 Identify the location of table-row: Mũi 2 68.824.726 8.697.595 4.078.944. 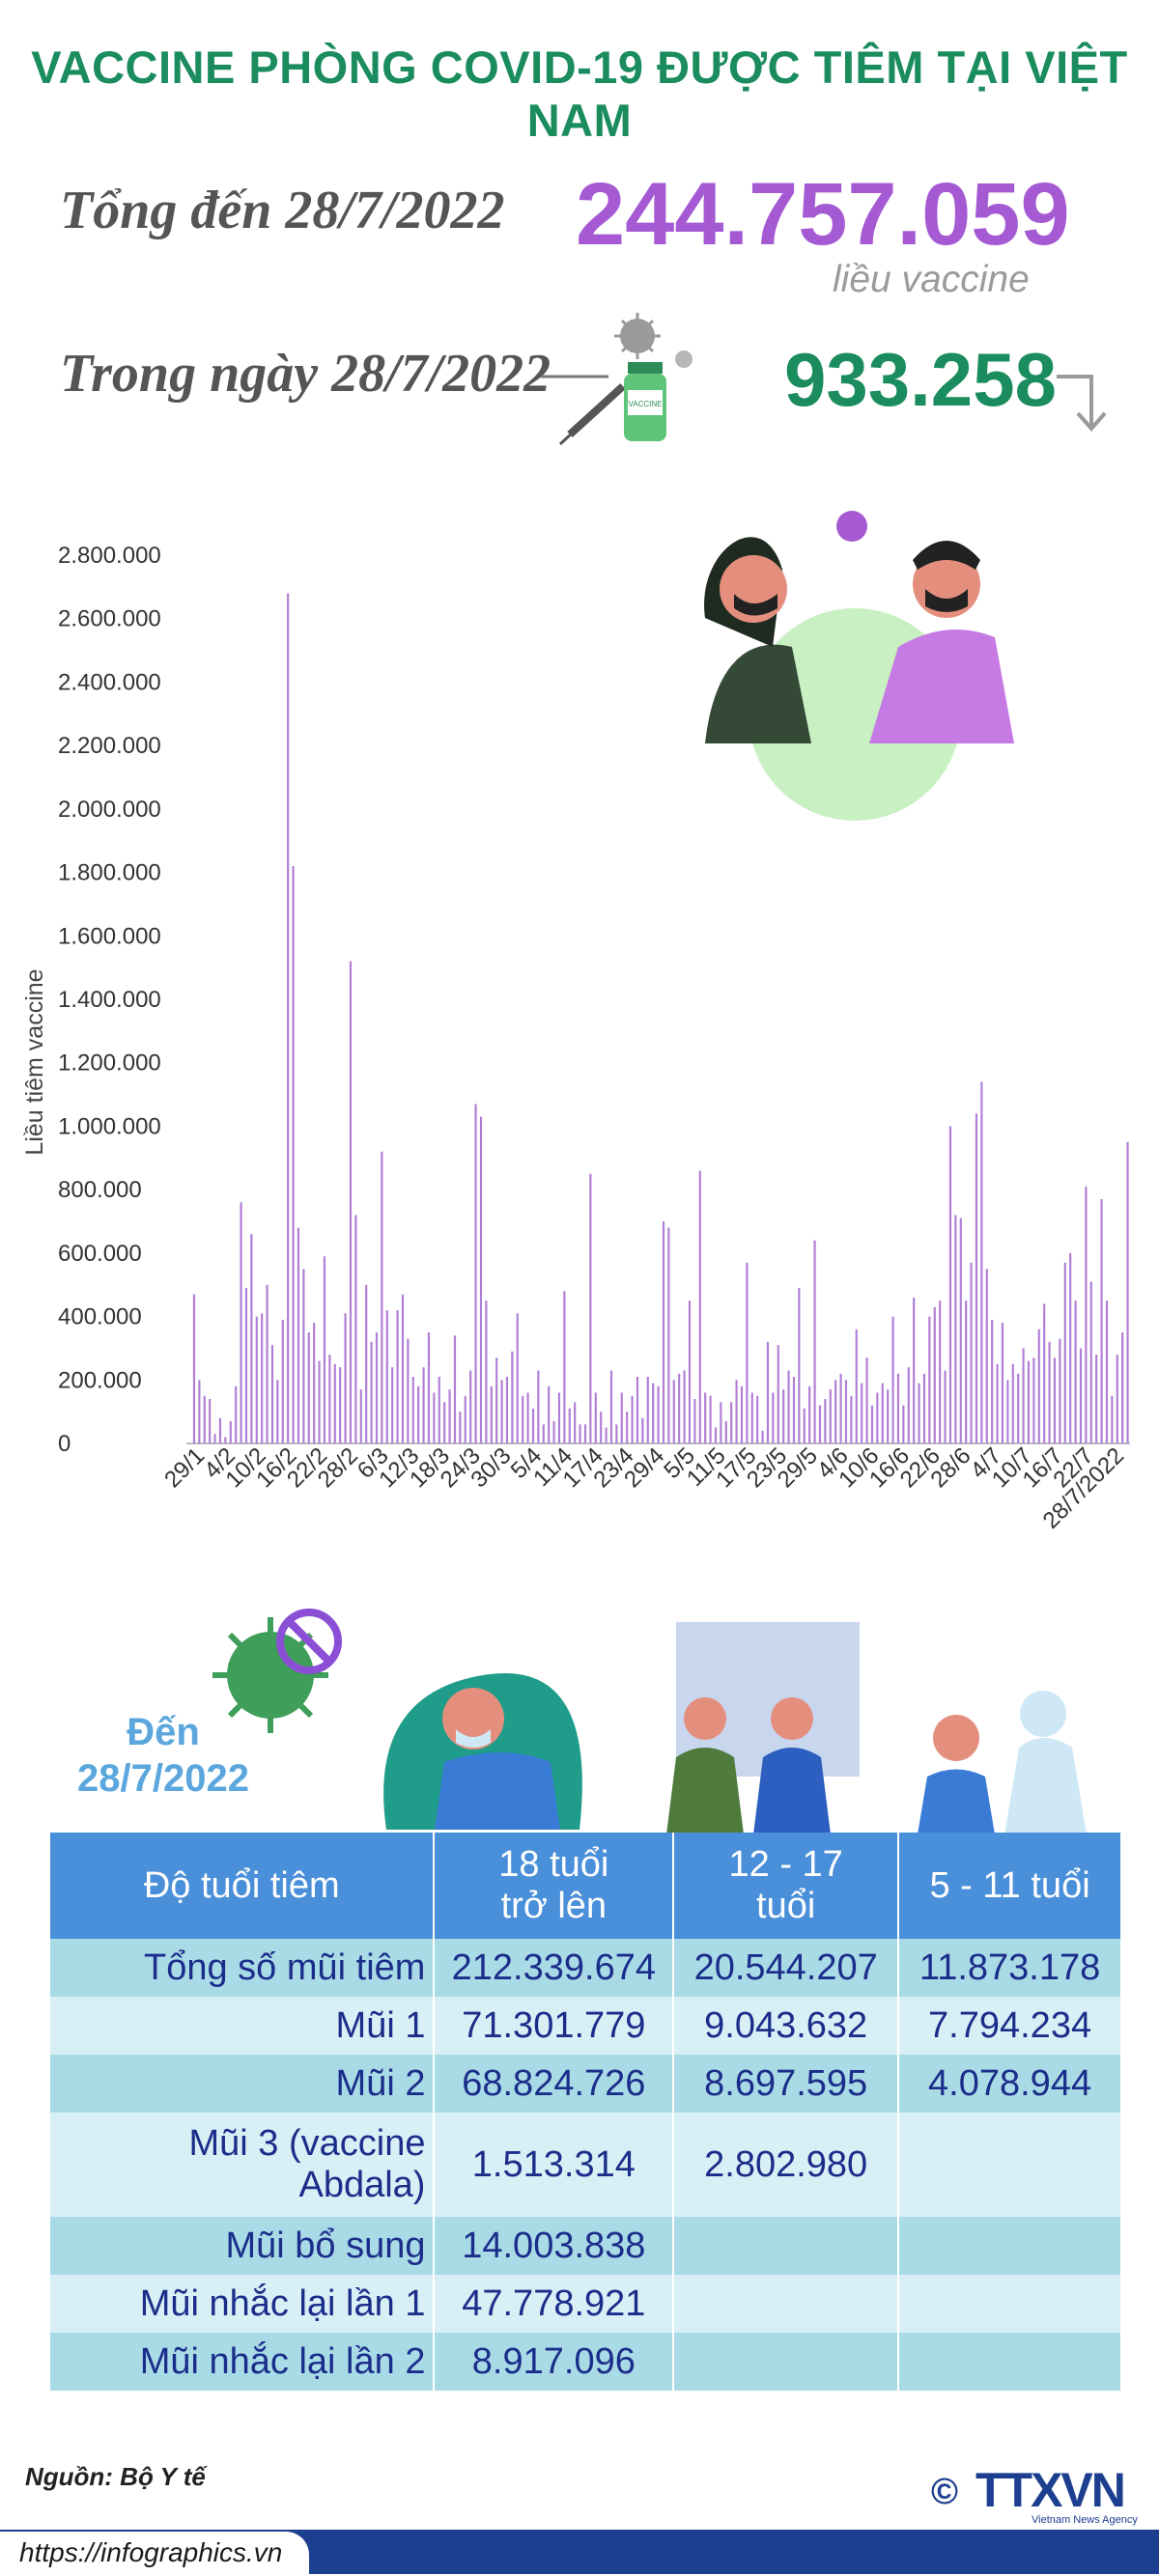
(585, 2084).